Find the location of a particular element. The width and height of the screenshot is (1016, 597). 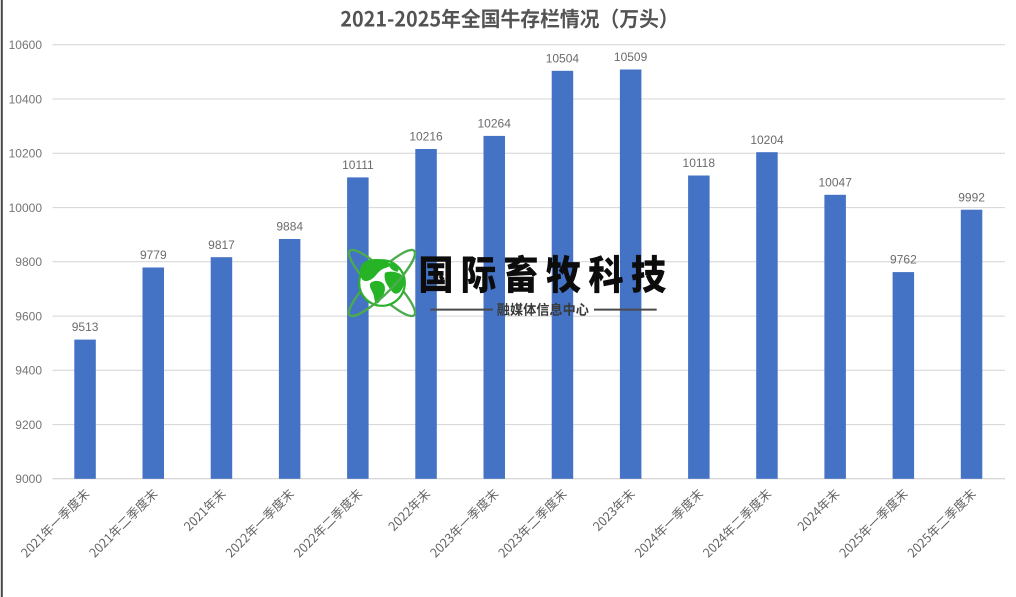

svg-text: 9817 is located at coordinates (221, 245).